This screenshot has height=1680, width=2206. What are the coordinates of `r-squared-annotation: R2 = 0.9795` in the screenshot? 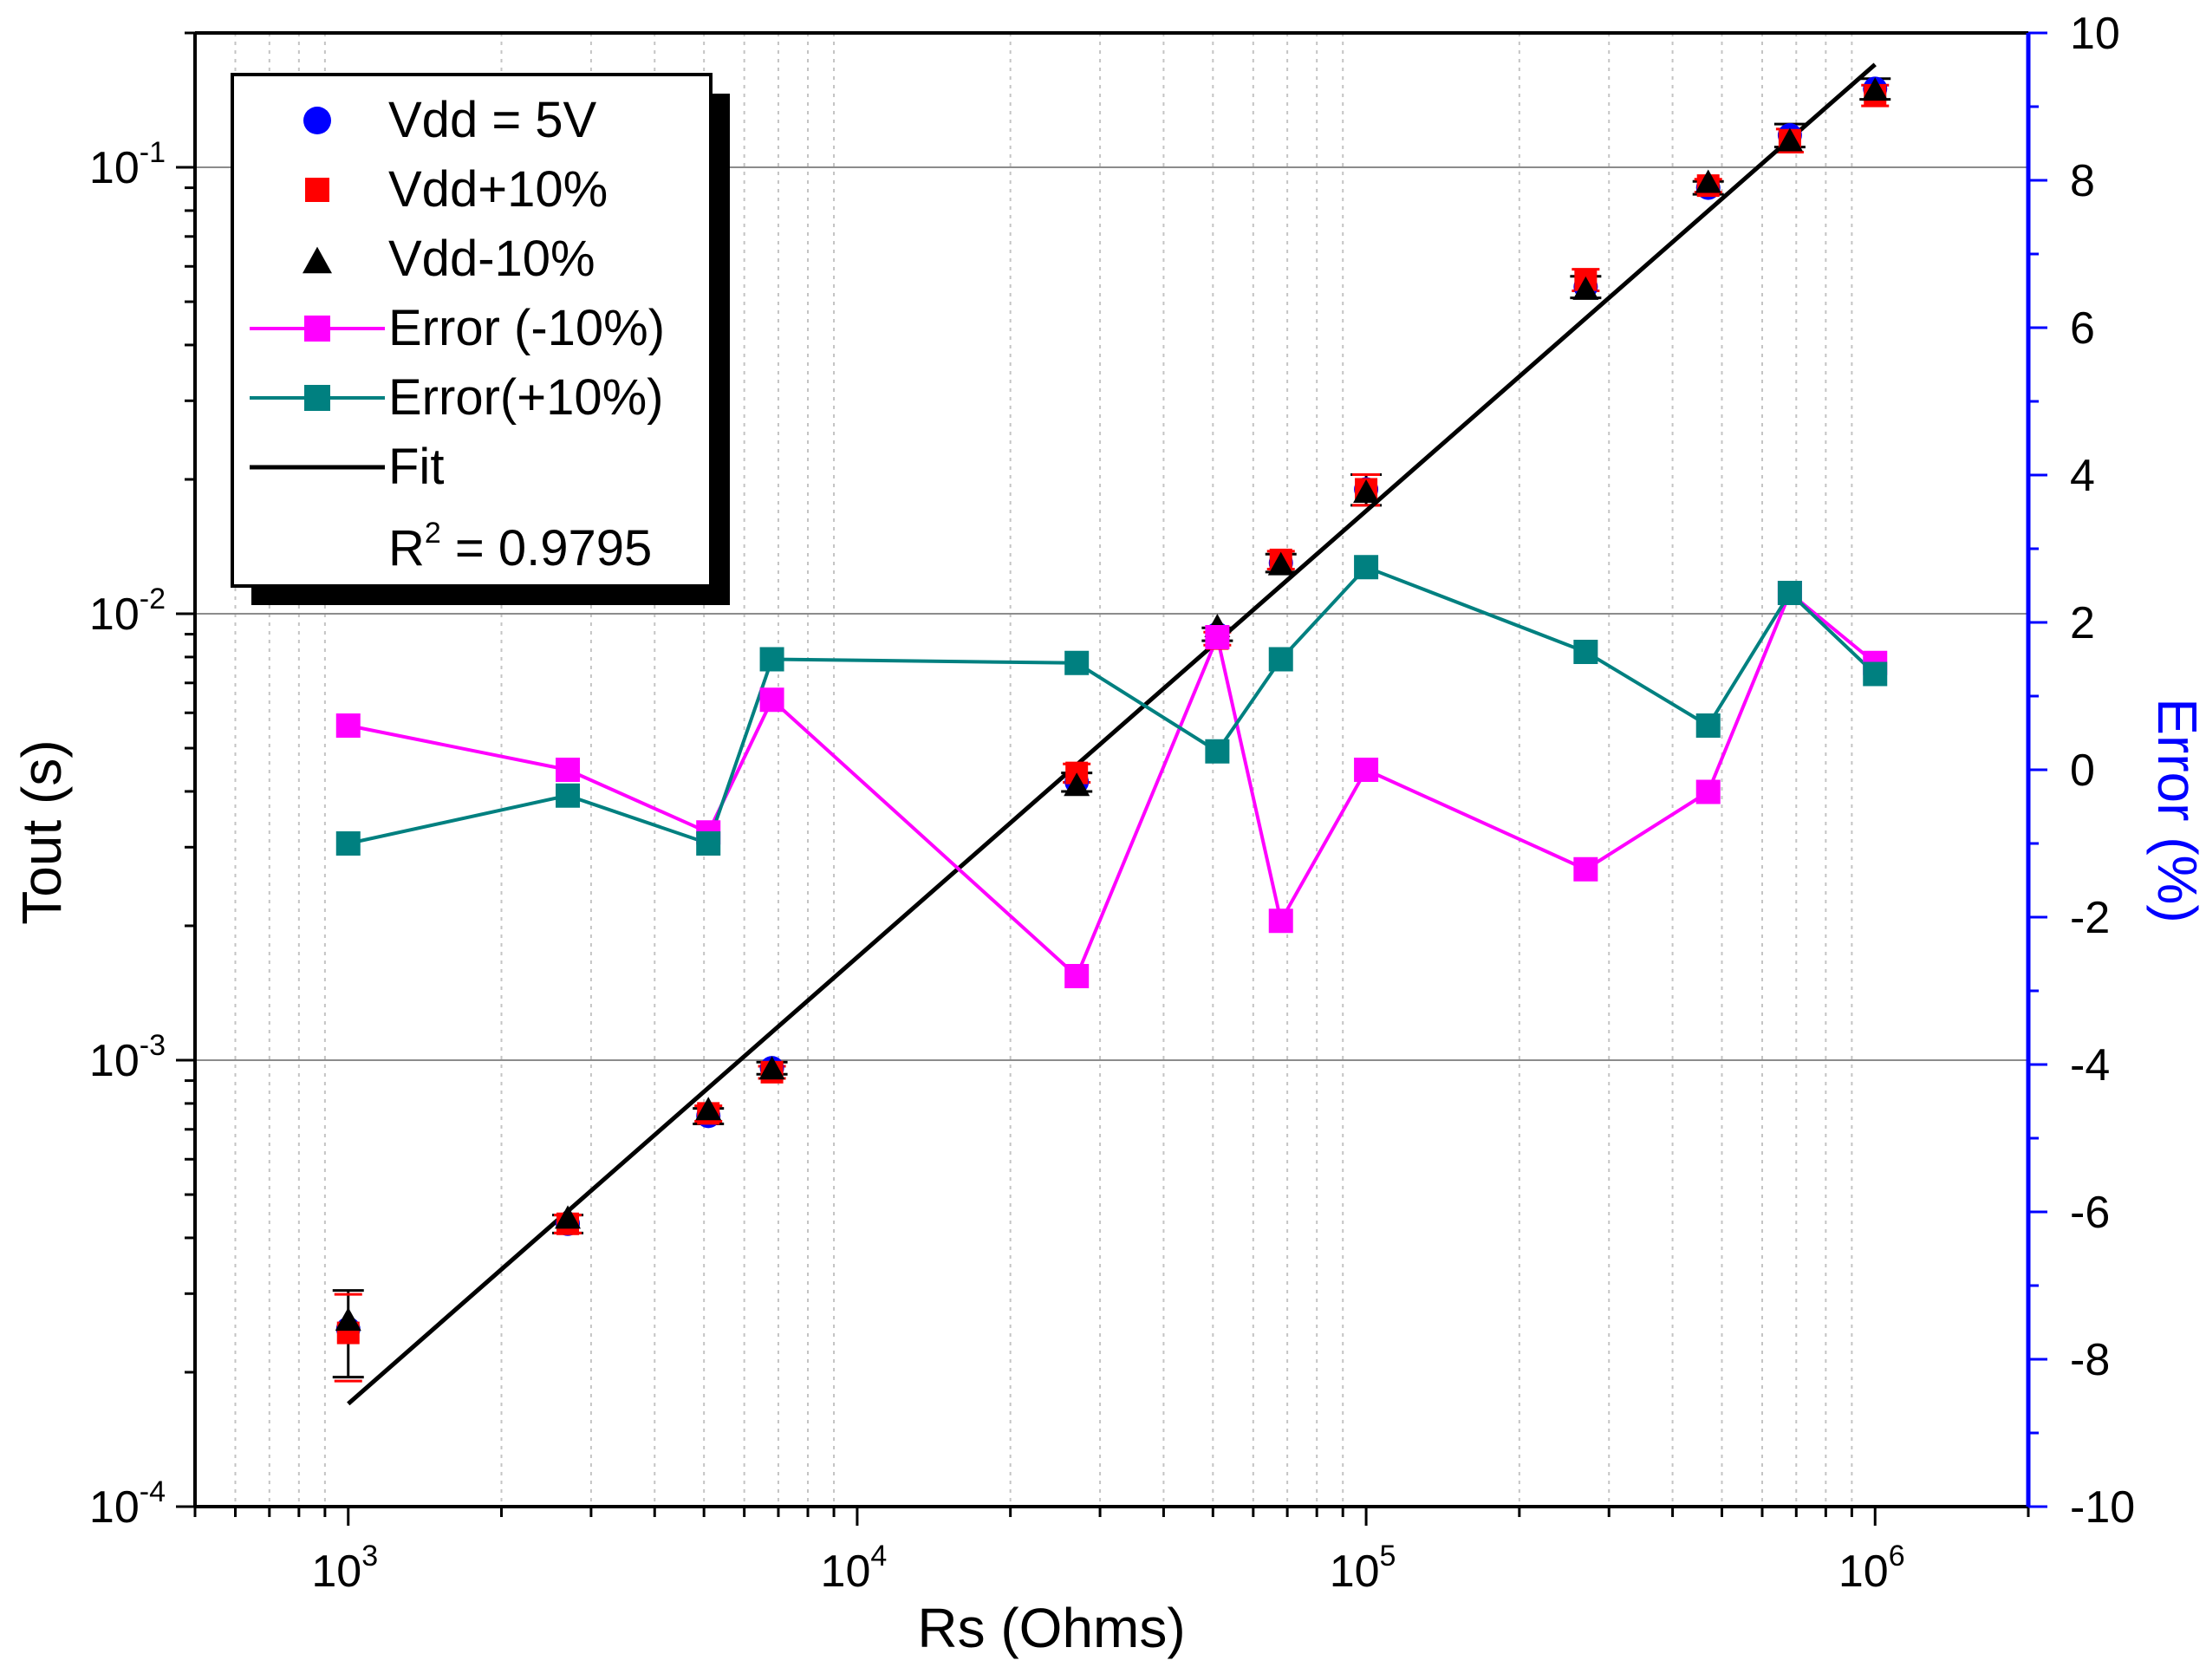 It's located at (520, 546).